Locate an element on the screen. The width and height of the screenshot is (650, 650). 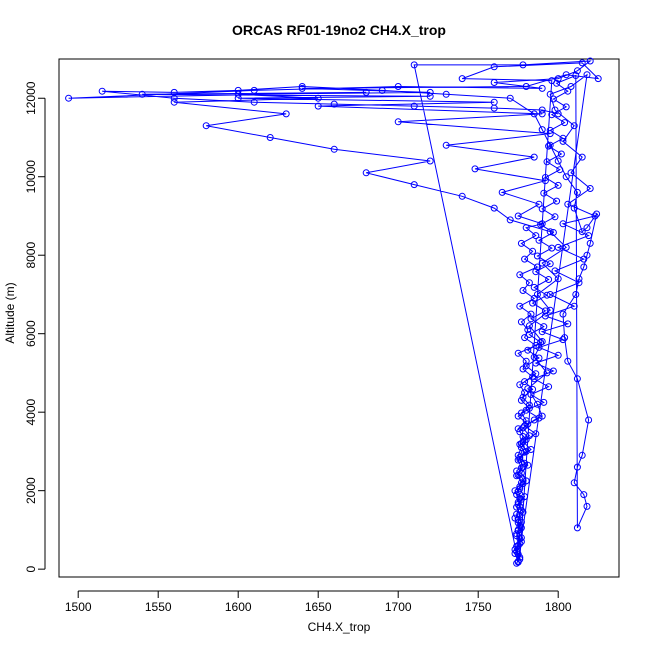
x-tick-label: 1500 is located at coordinates (78, 607).